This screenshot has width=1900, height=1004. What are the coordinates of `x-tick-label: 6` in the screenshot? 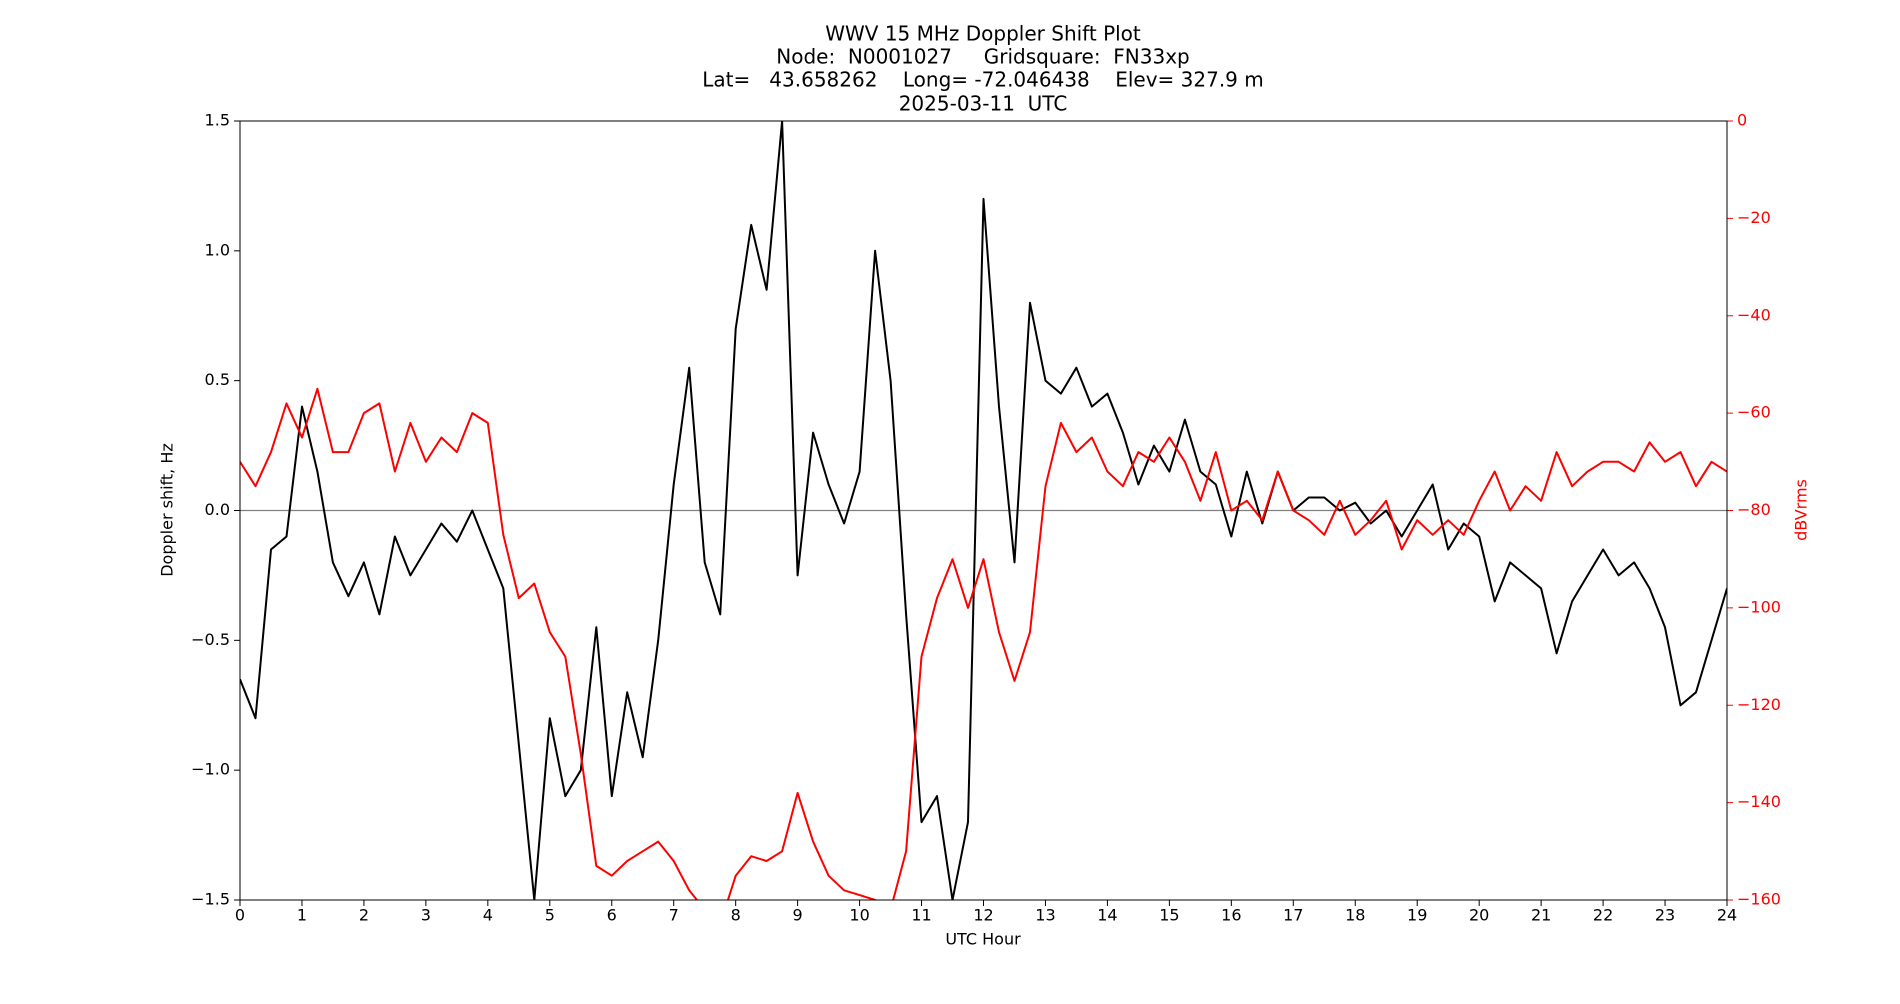 It's located at (612, 915).